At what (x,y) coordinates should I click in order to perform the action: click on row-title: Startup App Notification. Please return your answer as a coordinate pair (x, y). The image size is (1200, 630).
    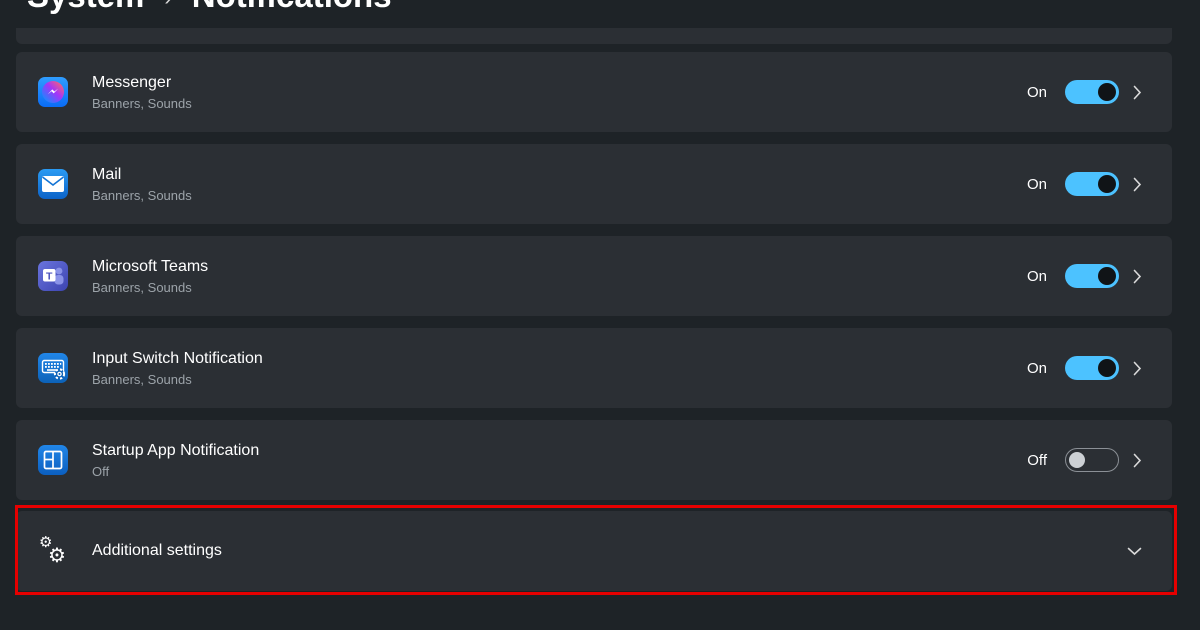
    Looking at the image, I should click on (176, 450).